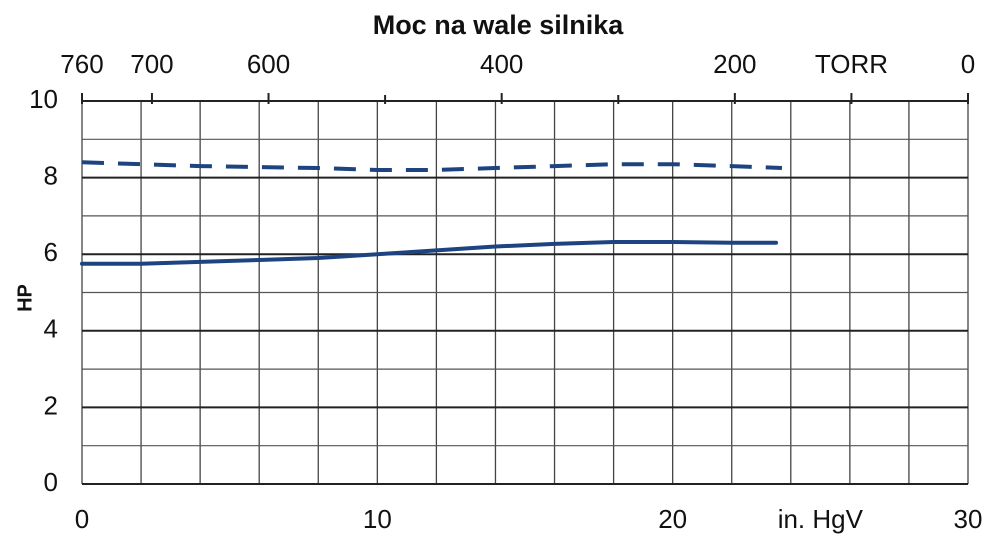  What do you see at coordinates (151, 64) in the screenshot?
I see `x2-tick-label: 700` at bounding box center [151, 64].